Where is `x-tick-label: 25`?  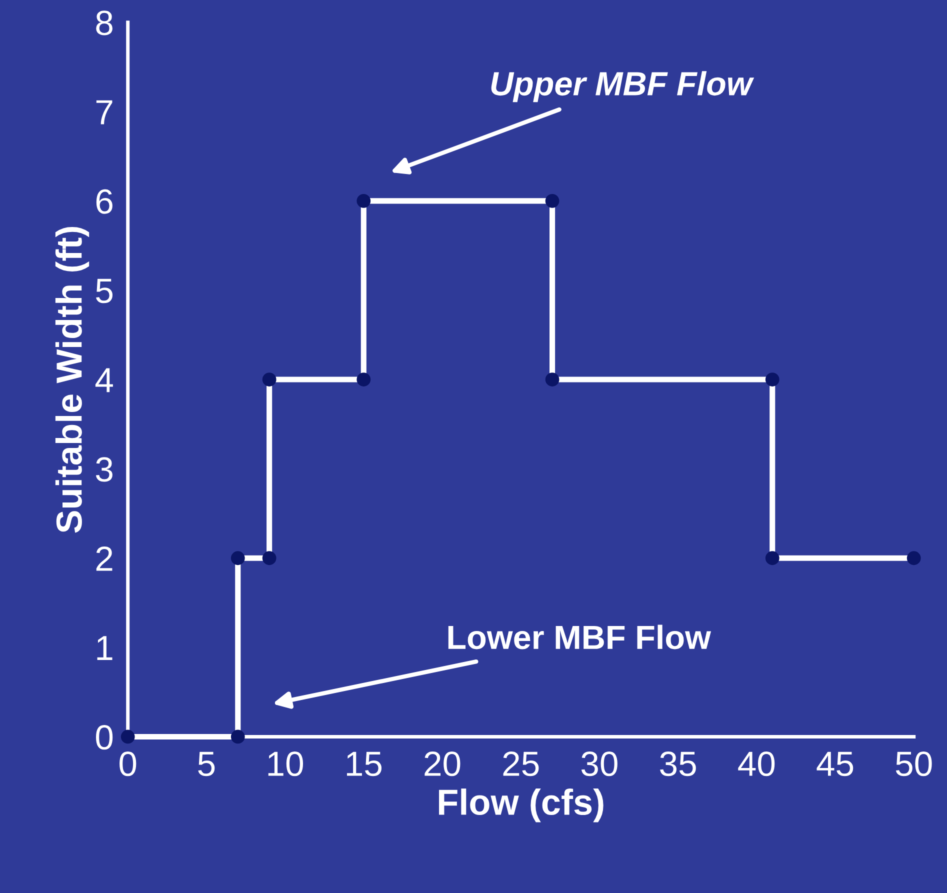
x-tick-label: 25 is located at coordinates (521, 764).